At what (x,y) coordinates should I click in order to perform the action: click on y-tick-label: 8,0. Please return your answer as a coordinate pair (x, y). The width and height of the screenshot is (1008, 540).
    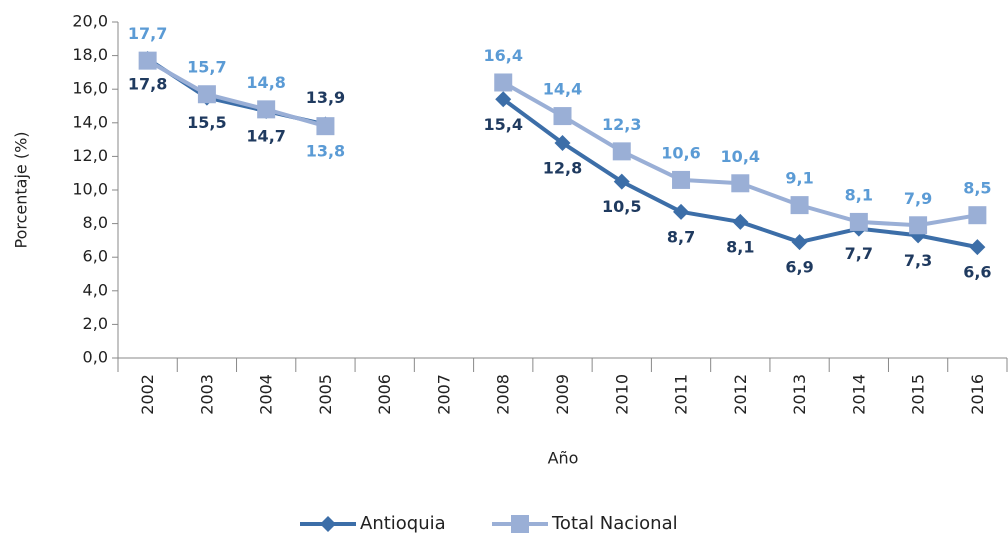
    Looking at the image, I should click on (95, 222).